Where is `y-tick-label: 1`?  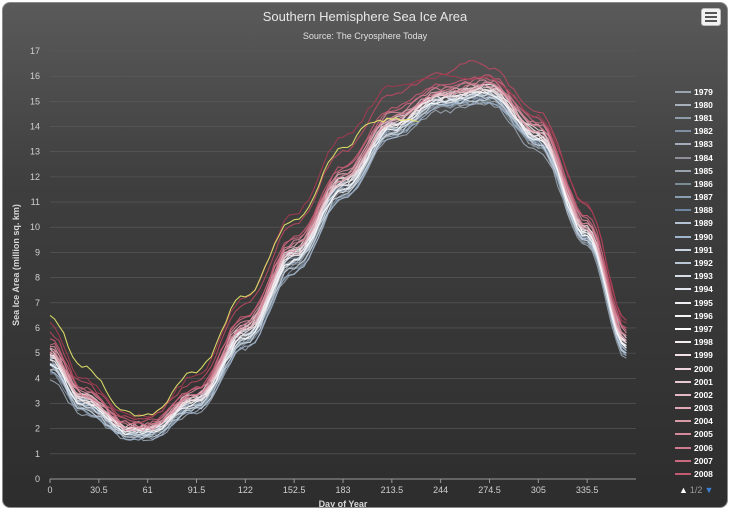 y-tick-label: 1 is located at coordinates (37, 454).